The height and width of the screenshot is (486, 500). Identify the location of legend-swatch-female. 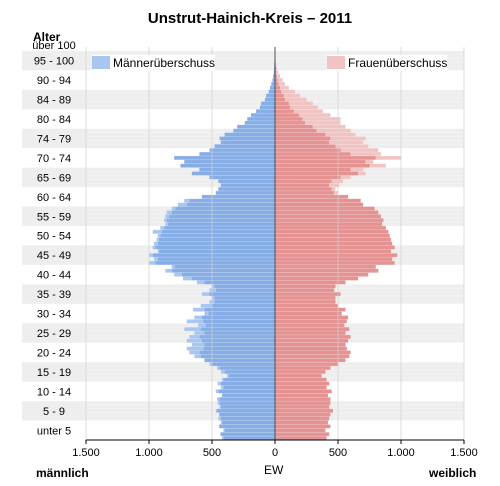
(336, 62).